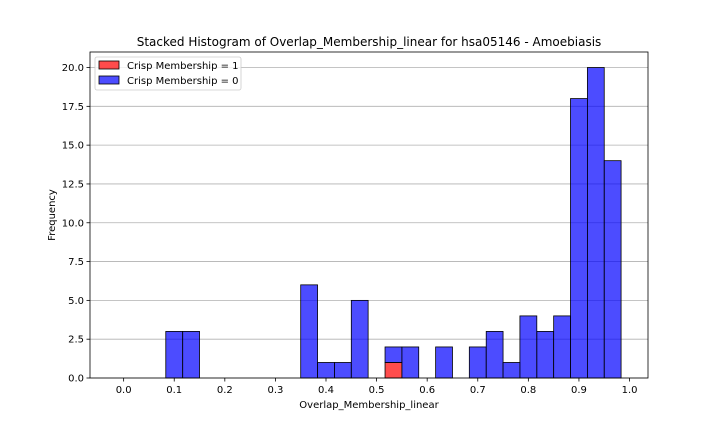 The image size is (720, 432). I want to click on y-tick-label: 20.0, so click(73, 68).